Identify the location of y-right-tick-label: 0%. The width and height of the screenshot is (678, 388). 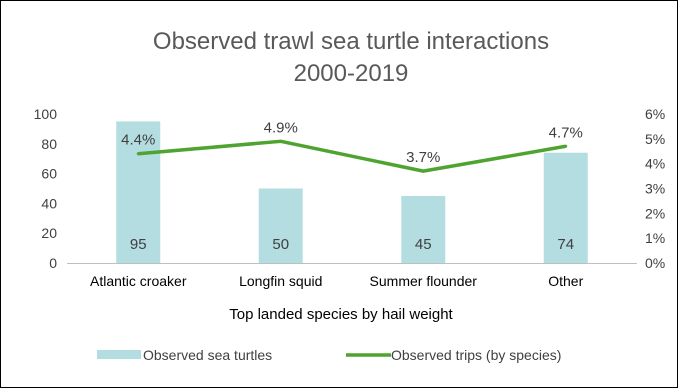
(655, 263).